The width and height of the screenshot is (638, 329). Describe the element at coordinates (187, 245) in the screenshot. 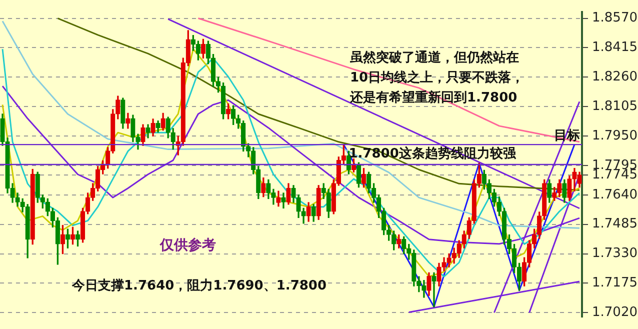

I see `annotation: 仅供参考` at that location.